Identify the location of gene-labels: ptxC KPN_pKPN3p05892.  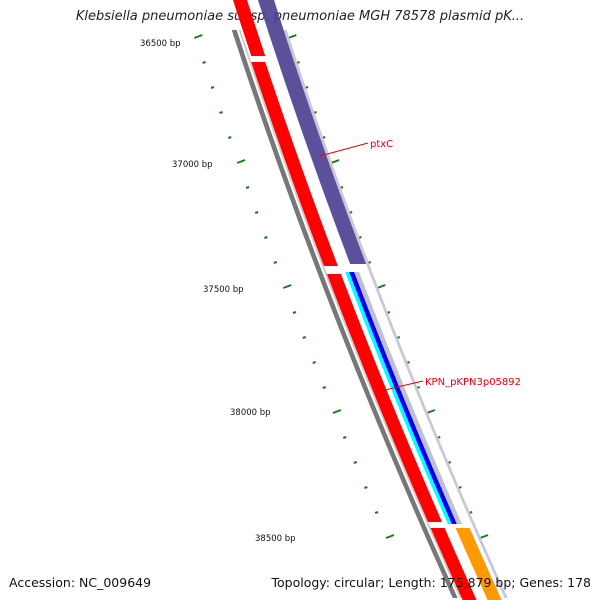
(420, 266).